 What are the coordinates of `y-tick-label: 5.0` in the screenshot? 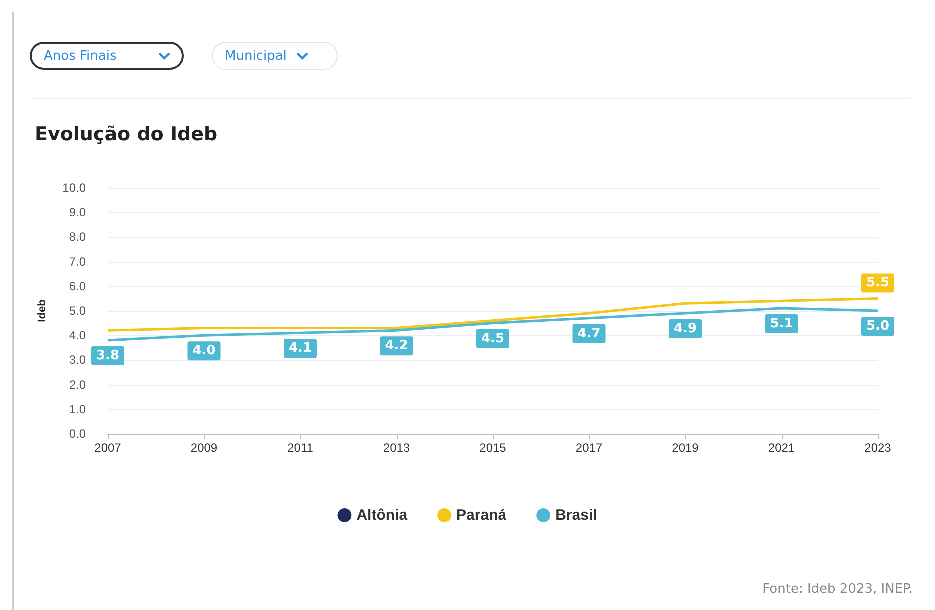 It's located at (77, 311).